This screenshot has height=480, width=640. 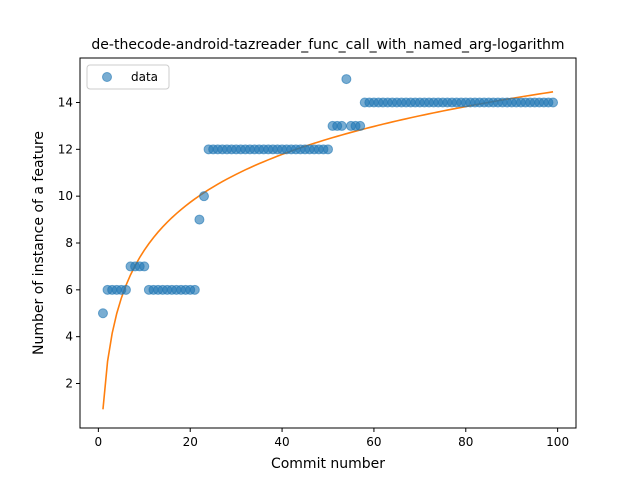 What do you see at coordinates (99, 442) in the screenshot?
I see `x-tick-label: 0` at bounding box center [99, 442].